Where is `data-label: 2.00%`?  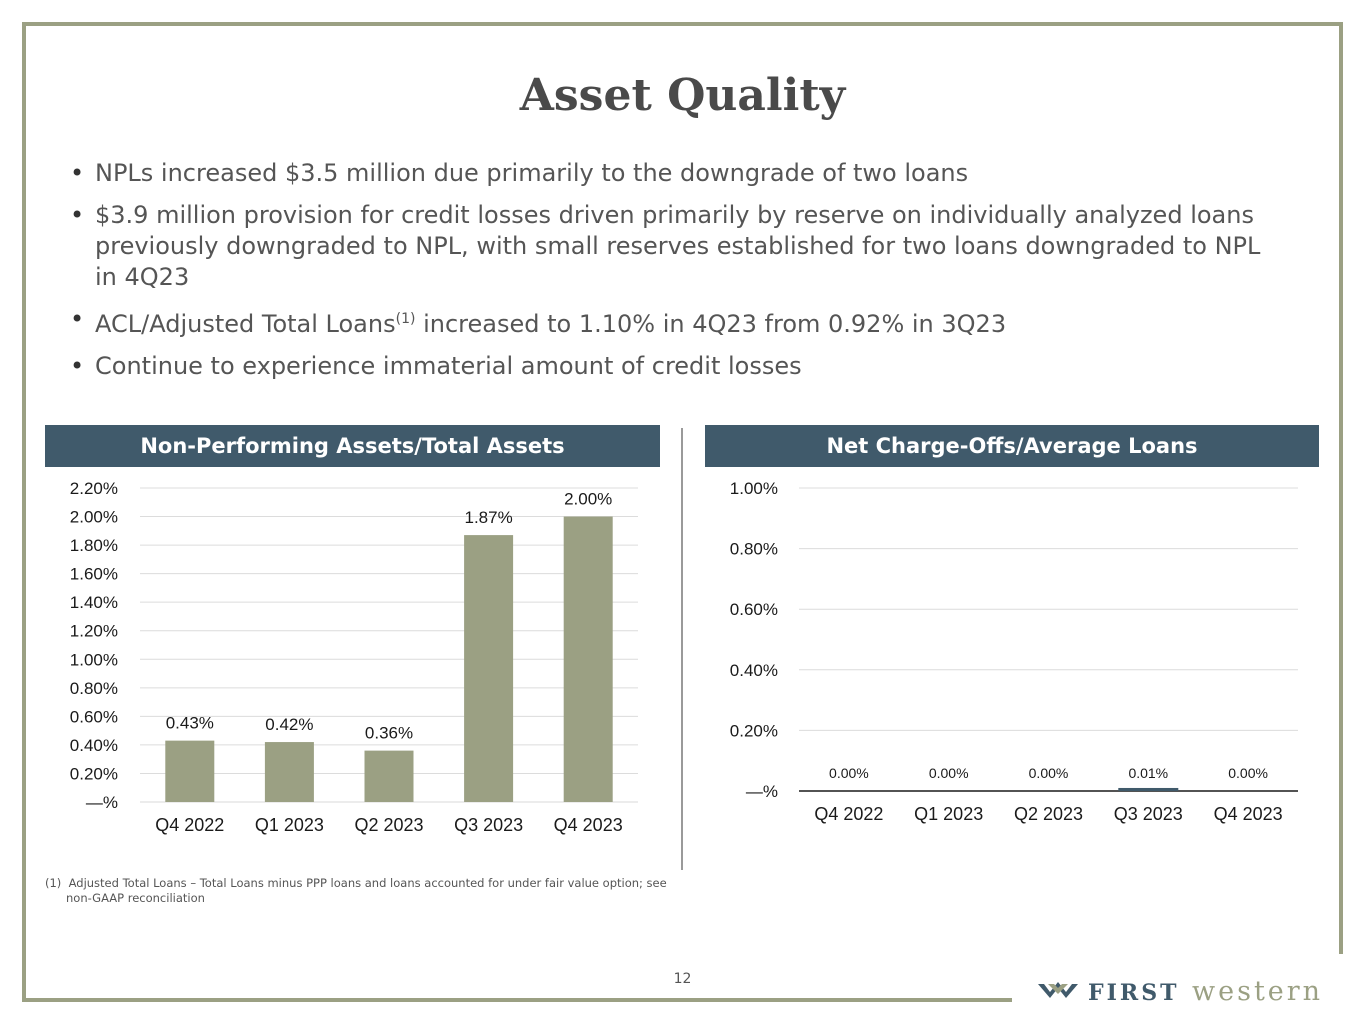
data-label: 2.00% is located at coordinates (588, 499).